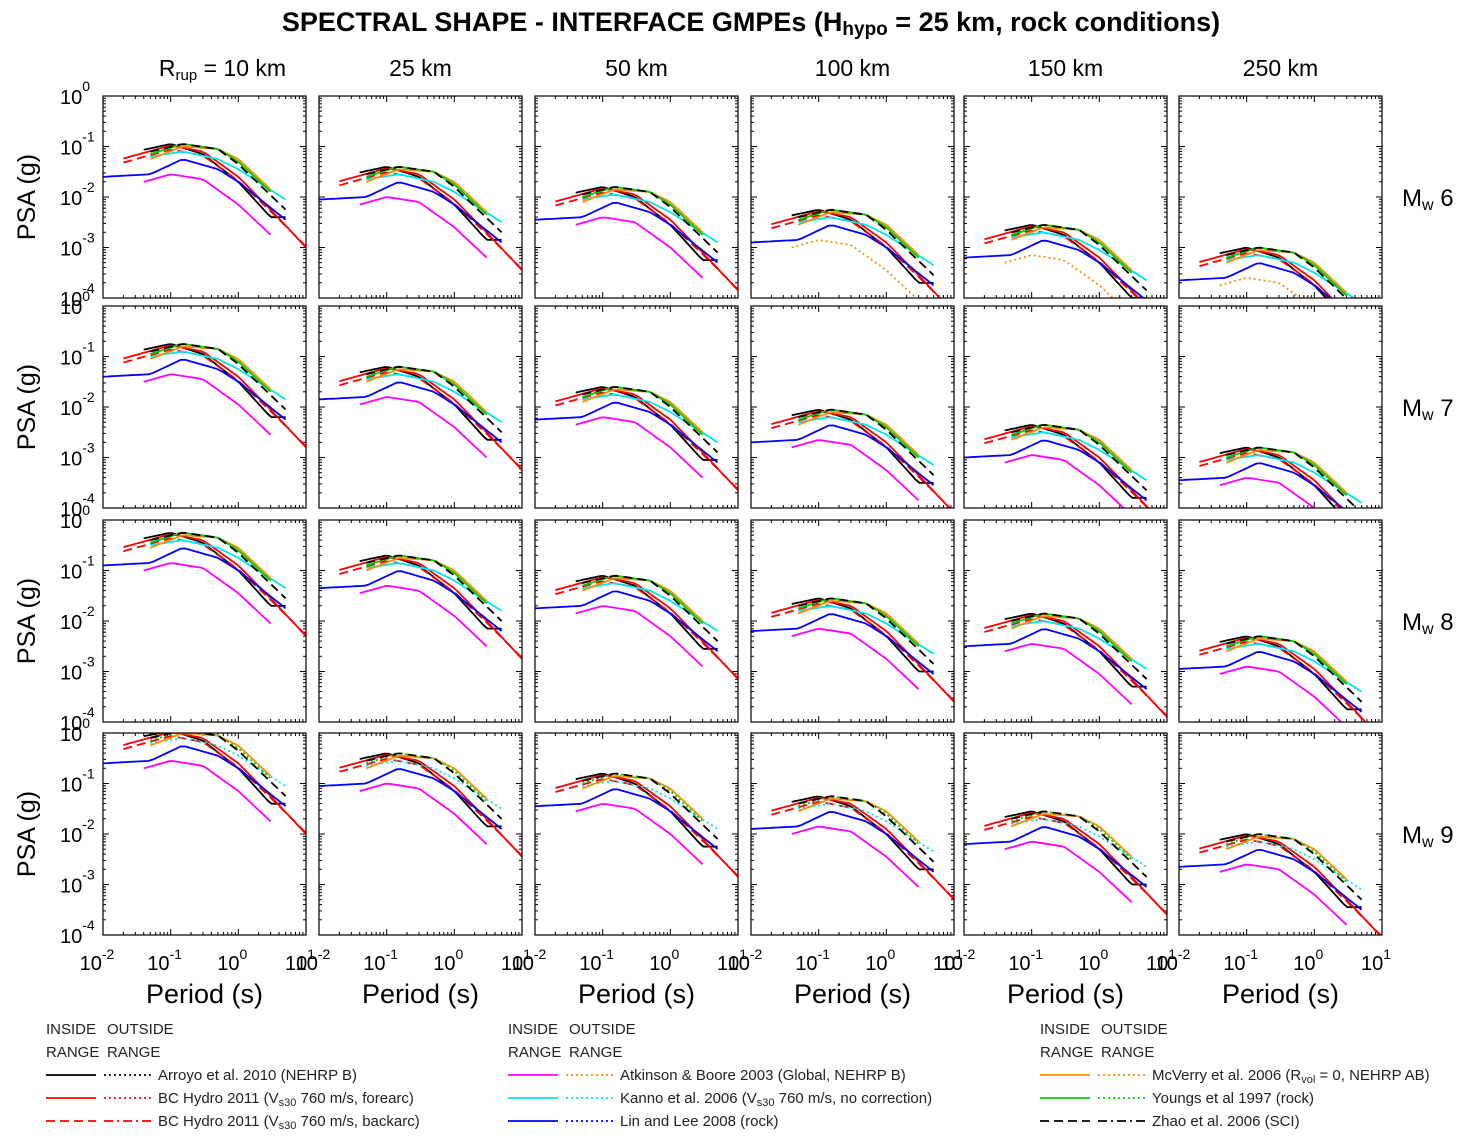  I want to click on magnitude-label: Mw 9, so click(1428, 836).